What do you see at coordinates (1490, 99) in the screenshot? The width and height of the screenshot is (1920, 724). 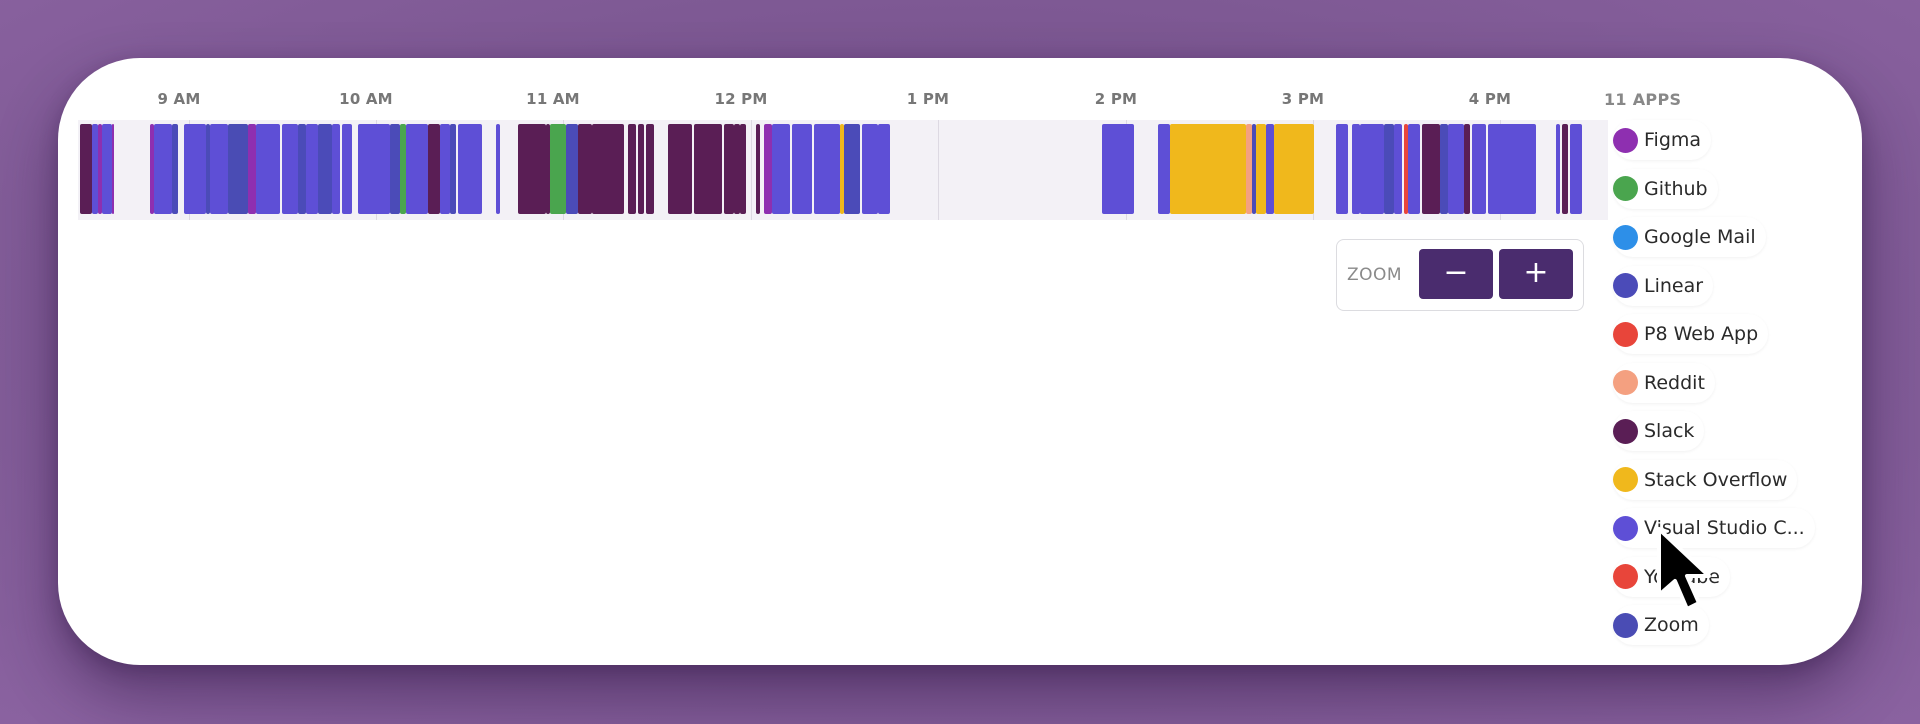 I see `hour-label: 4 PM` at bounding box center [1490, 99].